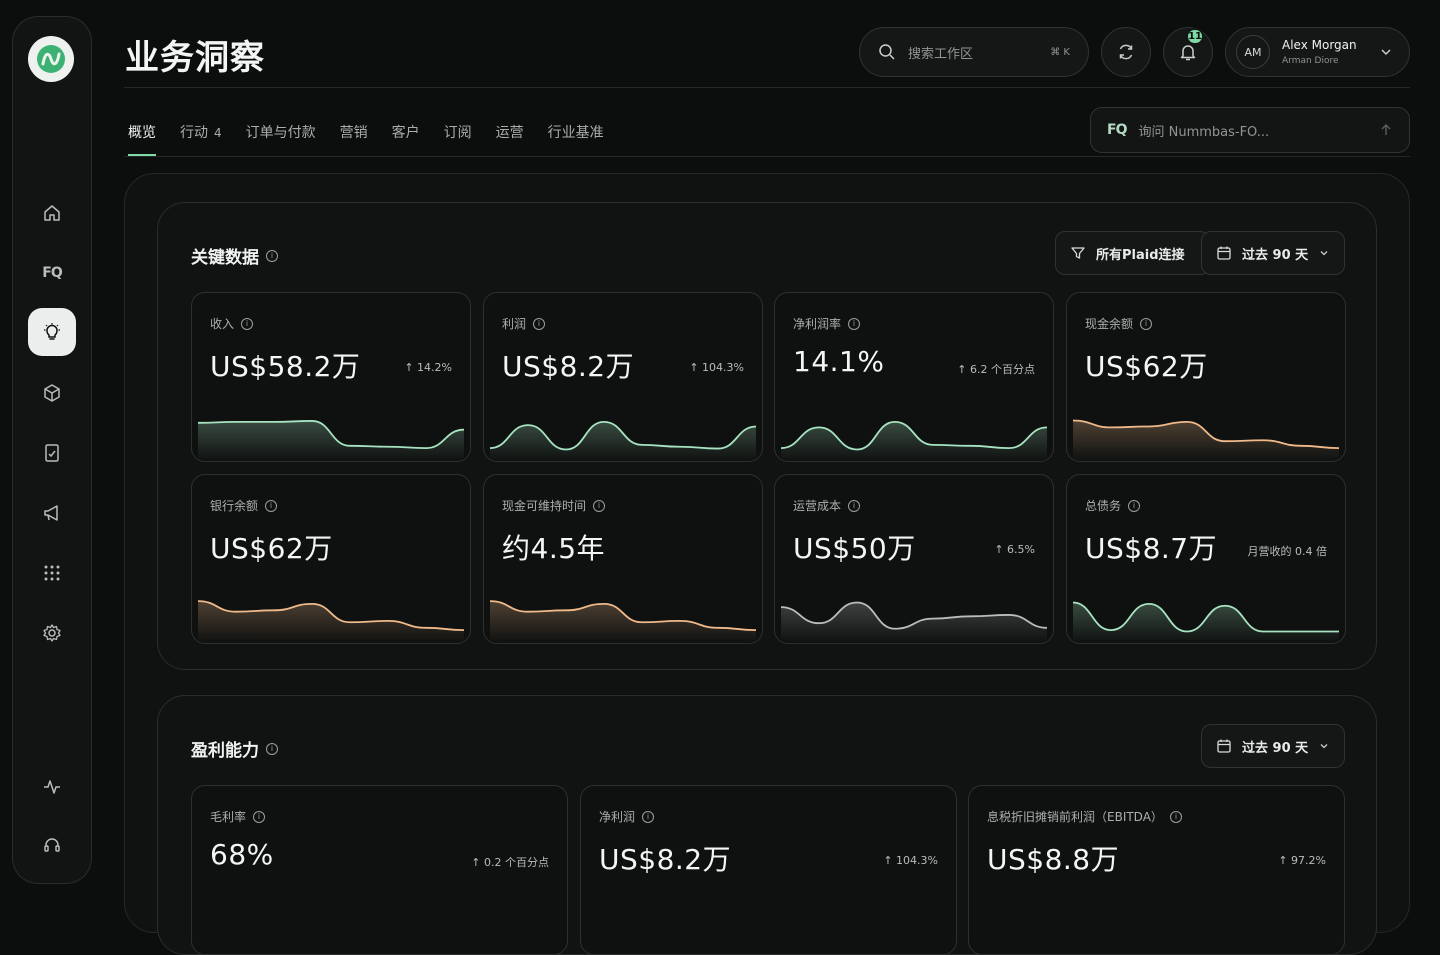 Image resolution: width=1440 pixels, height=955 pixels. I want to click on filter-icon, so click(1078, 253).